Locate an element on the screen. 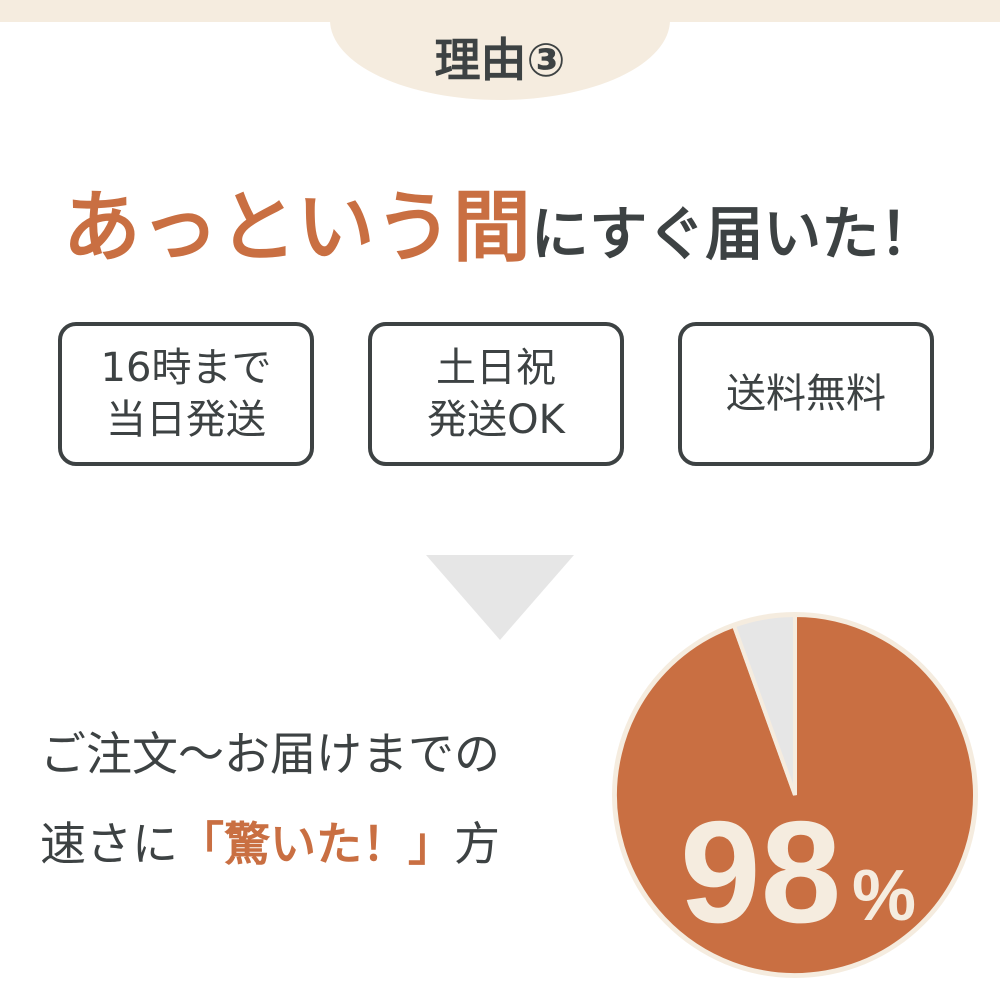 The image size is (1000, 1000). pie-label-number: 98 is located at coordinates (760, 872).